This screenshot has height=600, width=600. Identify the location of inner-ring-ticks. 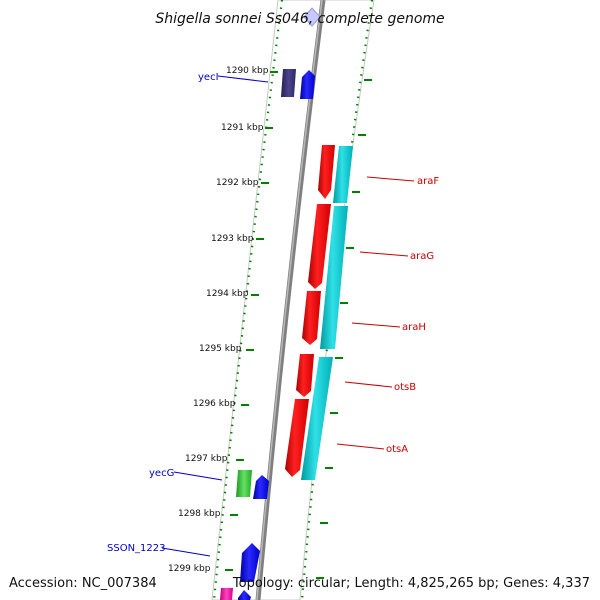
(251, 321).